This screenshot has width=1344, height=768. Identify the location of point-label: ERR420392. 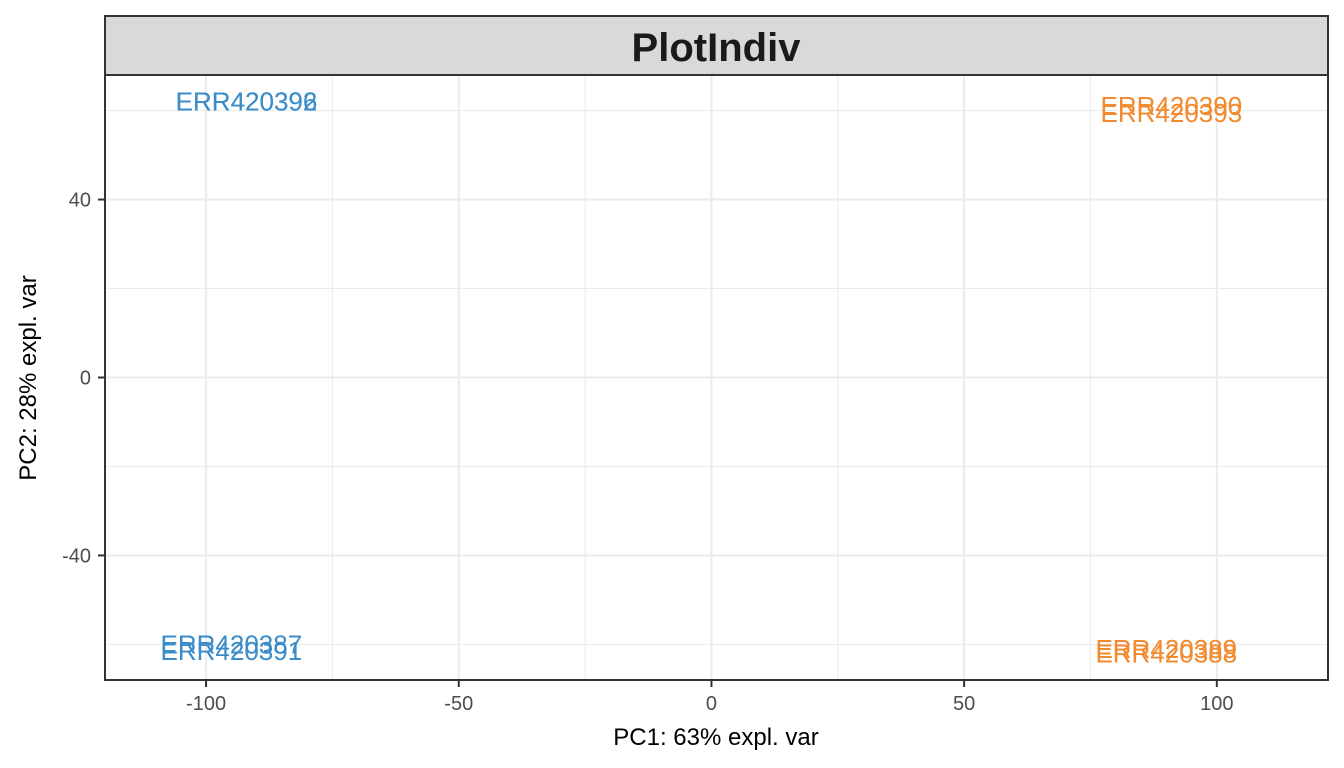
(247, 102).